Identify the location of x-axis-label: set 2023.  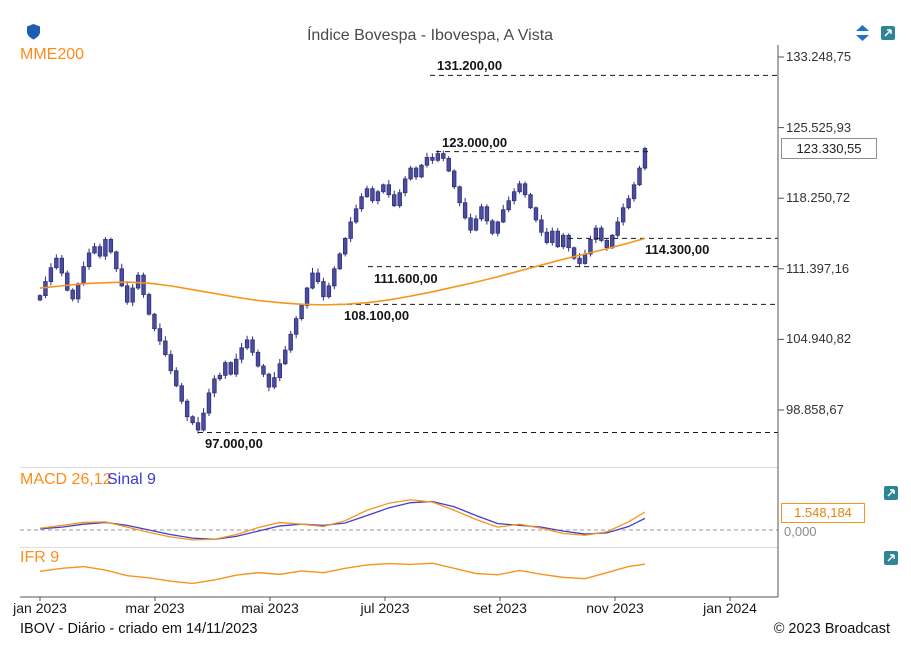
(500, 608).